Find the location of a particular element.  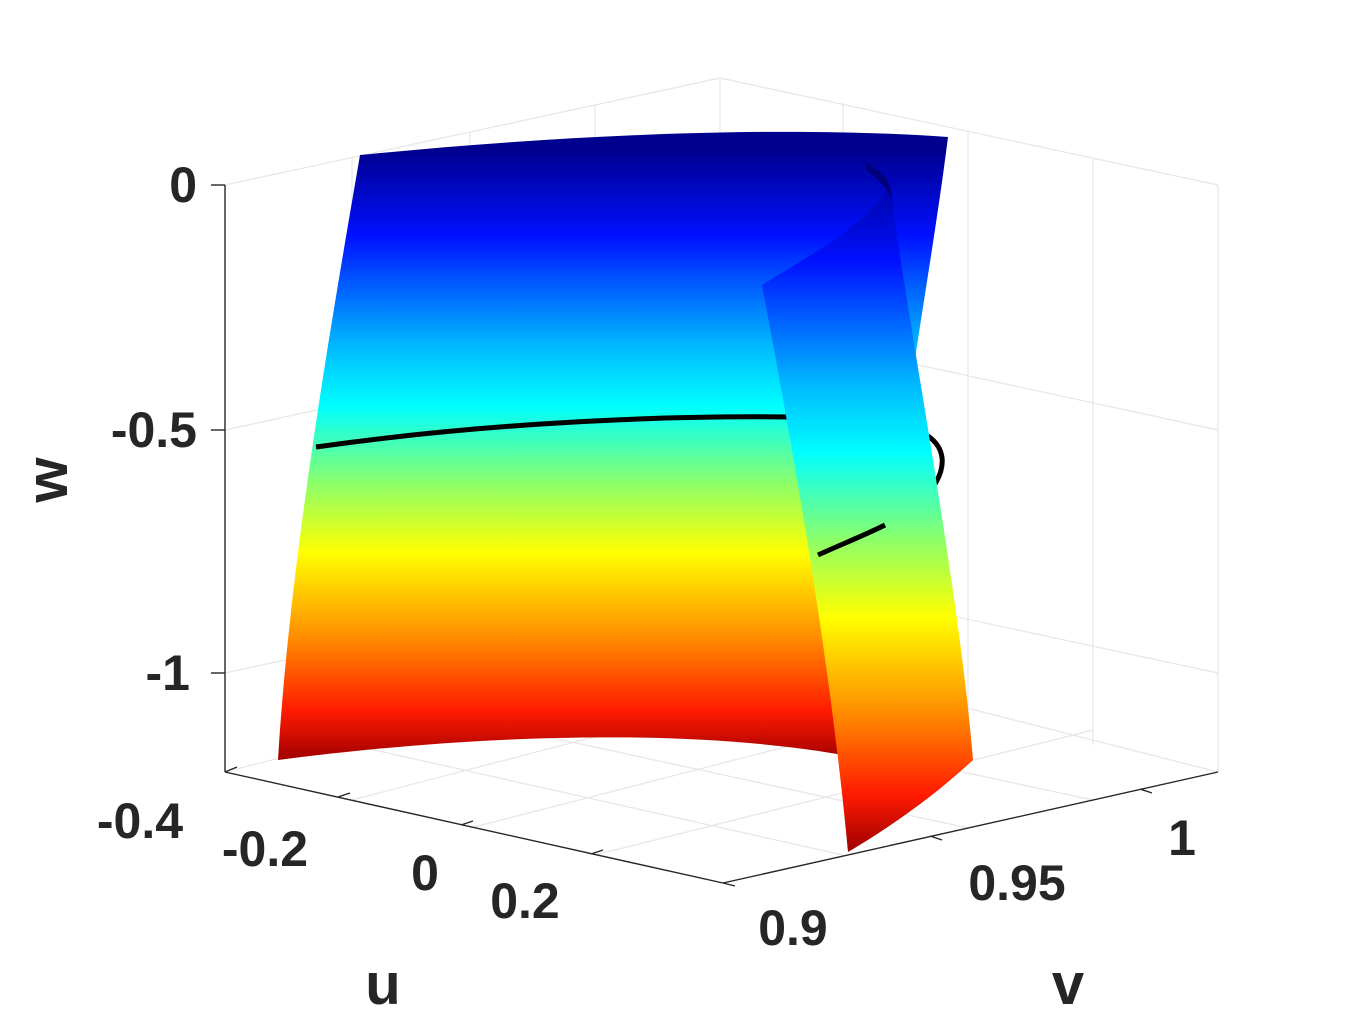

x-axis-label: u is located at coordinates (382, 984).